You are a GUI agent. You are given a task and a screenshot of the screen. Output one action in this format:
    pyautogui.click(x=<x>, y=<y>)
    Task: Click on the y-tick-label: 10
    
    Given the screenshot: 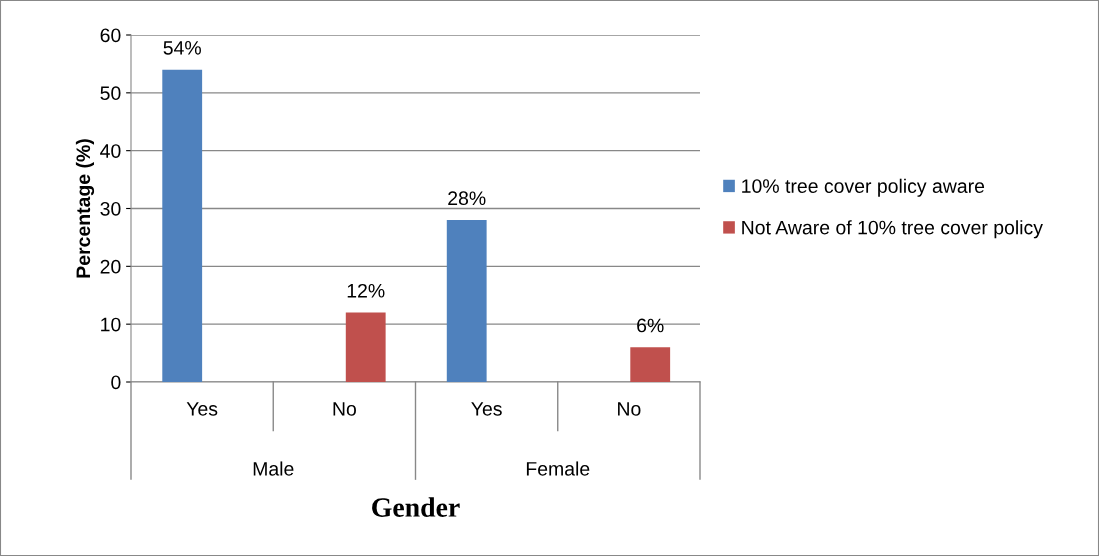 What is the action you would take?
    pyautogui.click(x=111, y=324)
    